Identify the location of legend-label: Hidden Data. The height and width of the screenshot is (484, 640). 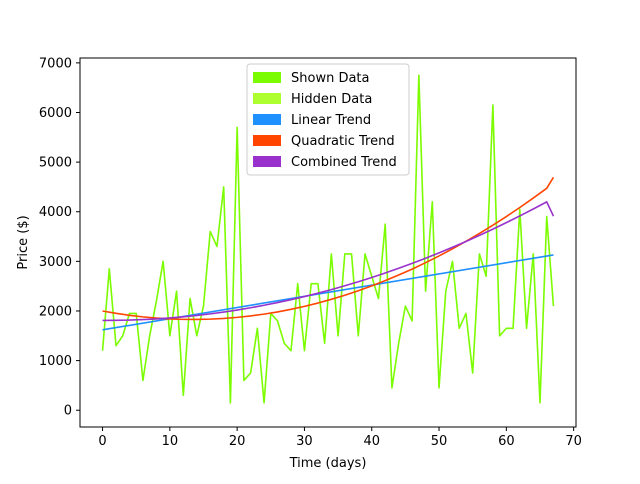
(331, 99).